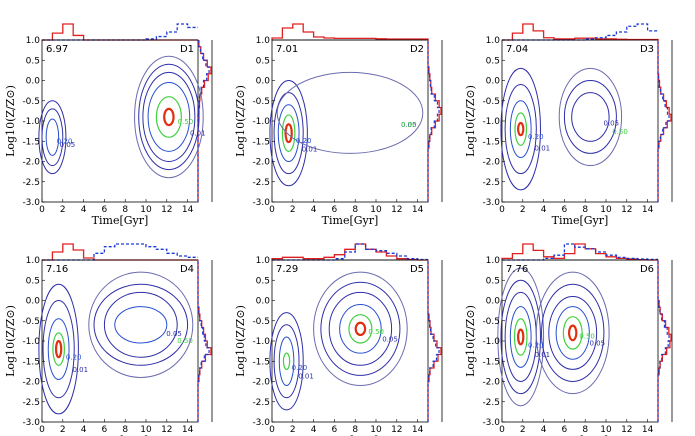 This screenshot has width=695, height=436. I want to click on panel-label: D3, so click(647, 49).